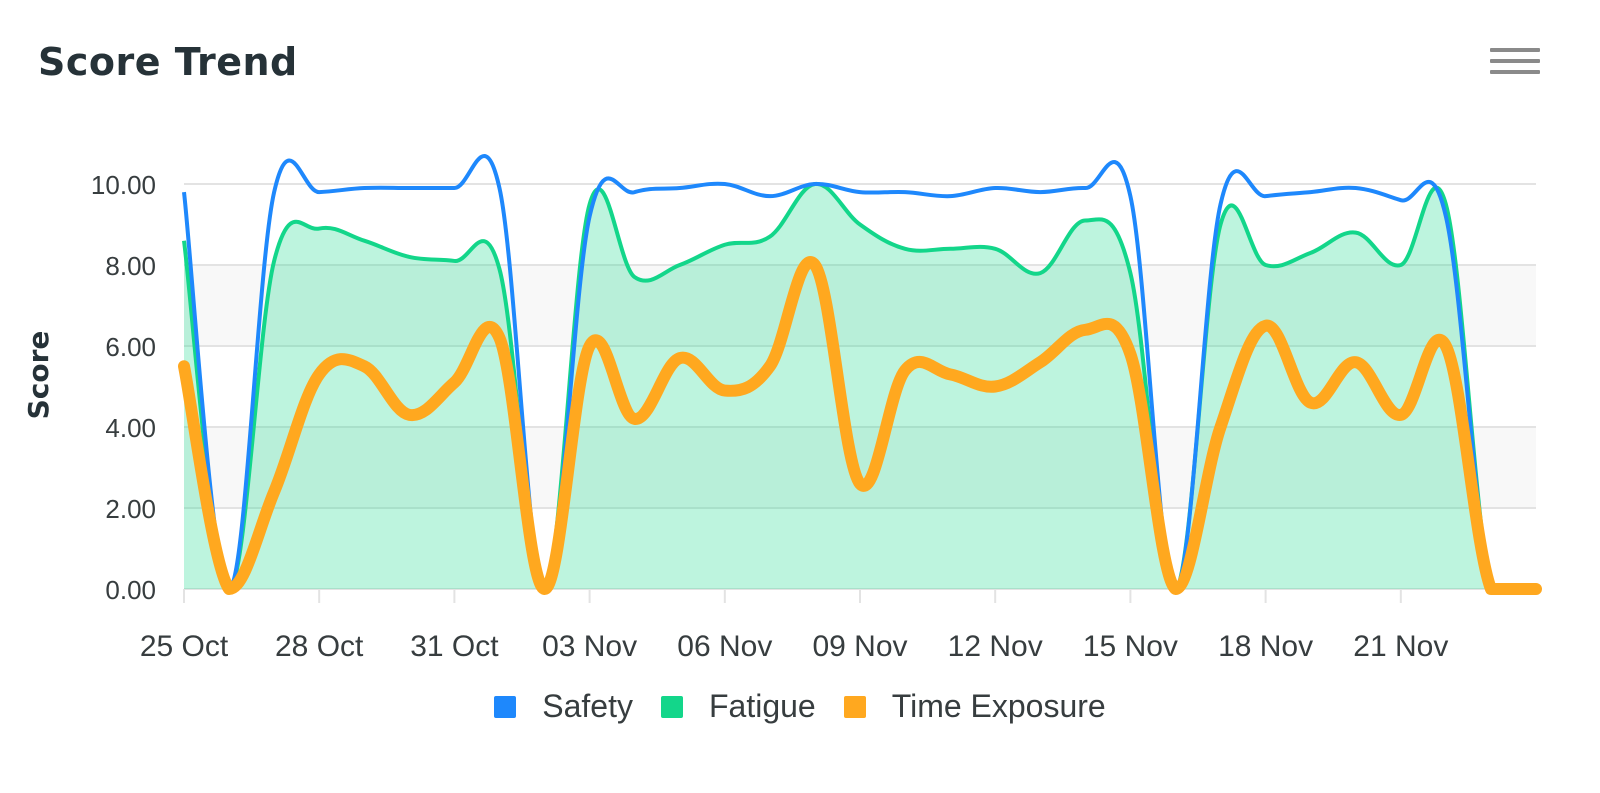 The image size is (1600, 793). What do you see at coordinates (762, 706) in the screenshot?
I see `legend-label: Fatigue` at bounding box center [762, 706].